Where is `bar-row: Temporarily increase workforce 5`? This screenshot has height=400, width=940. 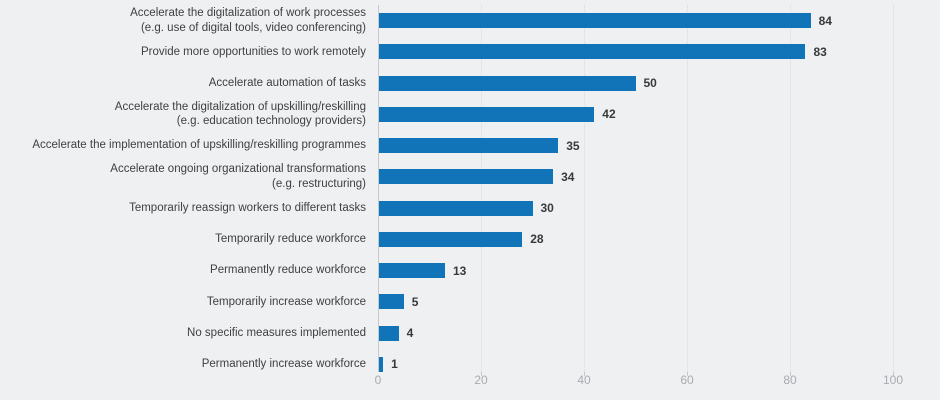 bar-row: Temporarily increase workforce 5 is located at coordinates (470, 301).